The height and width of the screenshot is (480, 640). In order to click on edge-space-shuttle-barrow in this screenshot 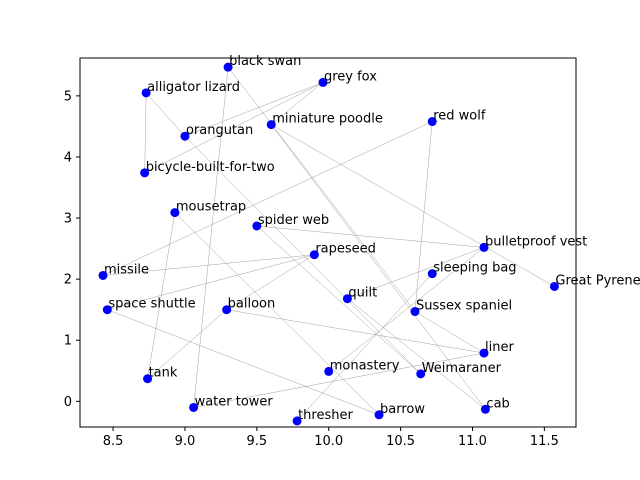, I will do `click(243, 362)`.